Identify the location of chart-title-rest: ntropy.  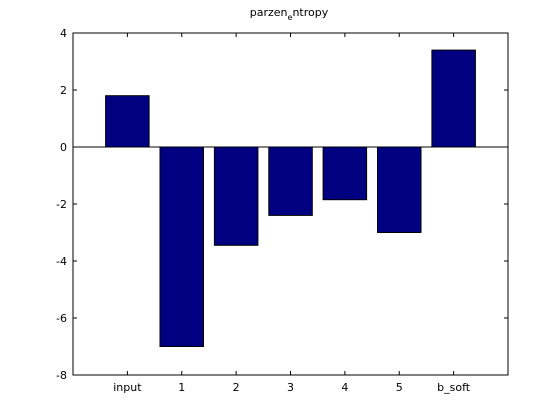
(310, 12).